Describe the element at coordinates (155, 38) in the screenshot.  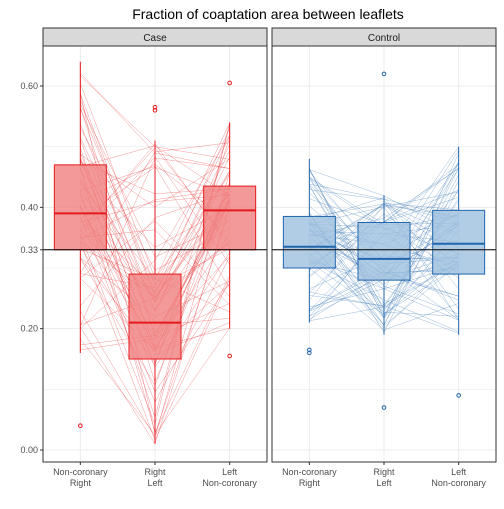
I see `panel-strip-label: Case` at that location.